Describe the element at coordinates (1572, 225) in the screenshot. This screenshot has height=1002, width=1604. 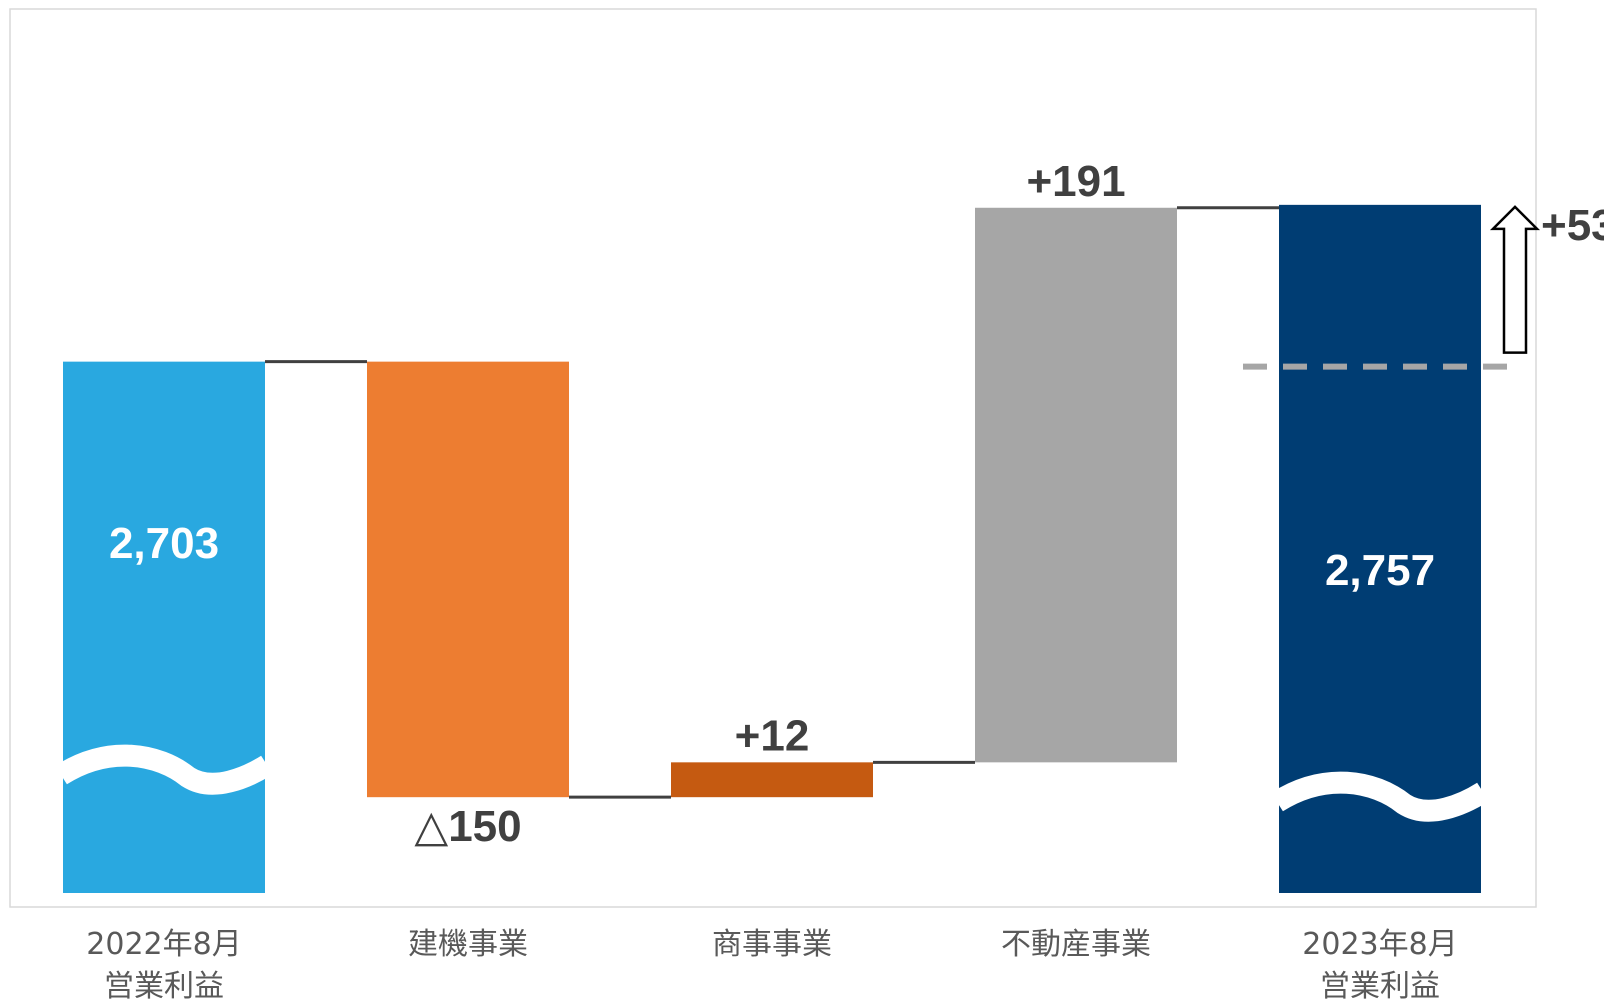
I see `change-annotation-label: +53` at that location.